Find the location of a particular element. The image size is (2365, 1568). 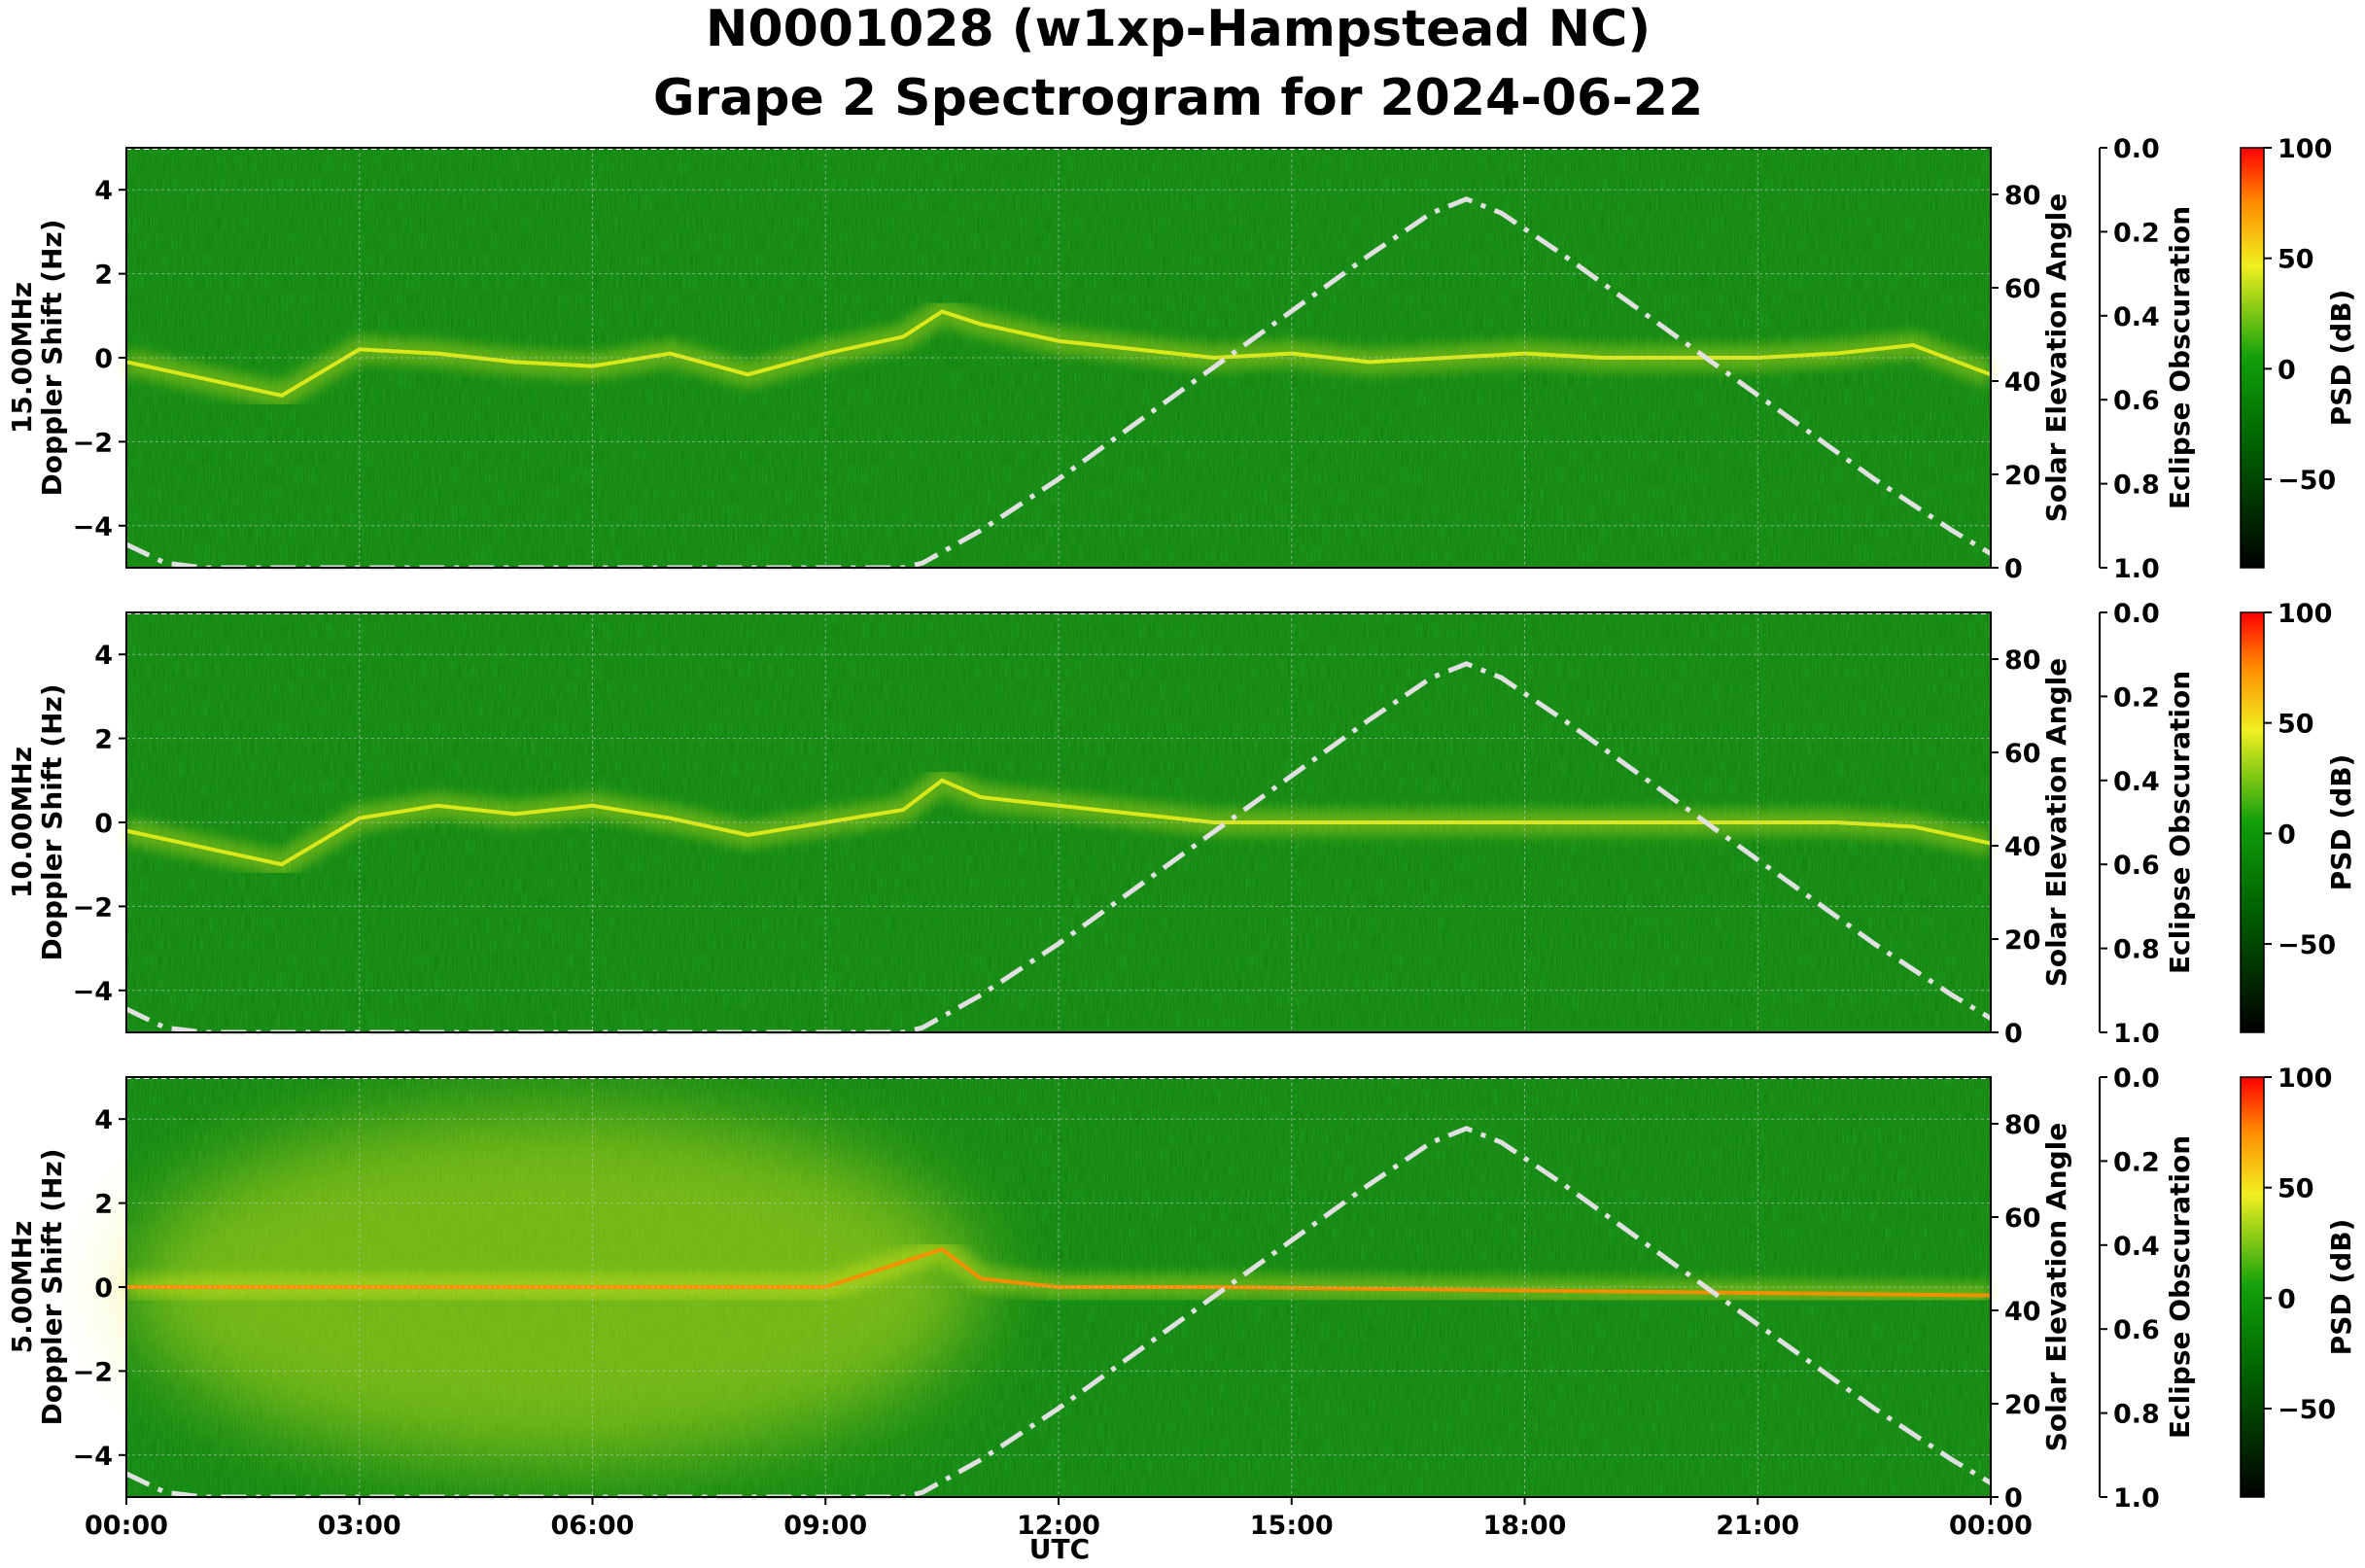

x-tick-label: 09:00 is located at coordinates (825, 1526).